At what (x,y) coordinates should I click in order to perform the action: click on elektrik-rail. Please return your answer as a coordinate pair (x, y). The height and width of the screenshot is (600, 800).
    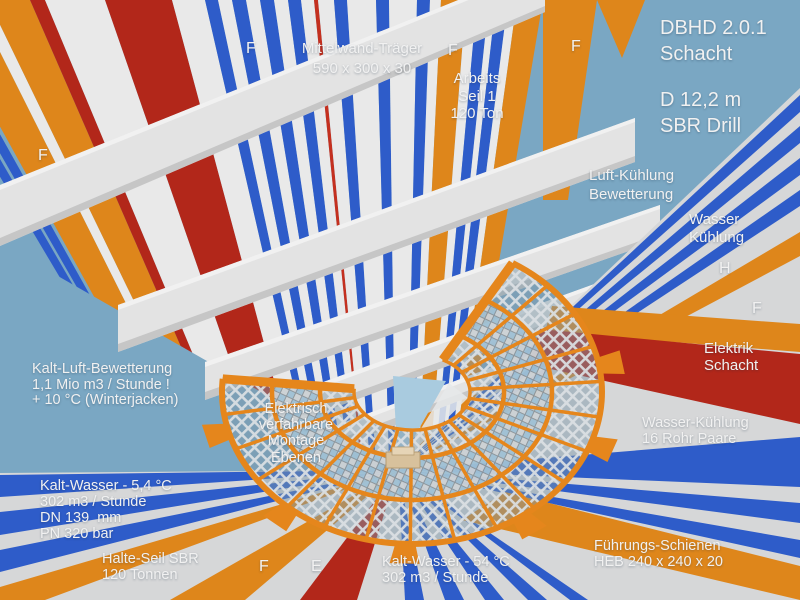
    Looking at the image, I should click on (672, 329).